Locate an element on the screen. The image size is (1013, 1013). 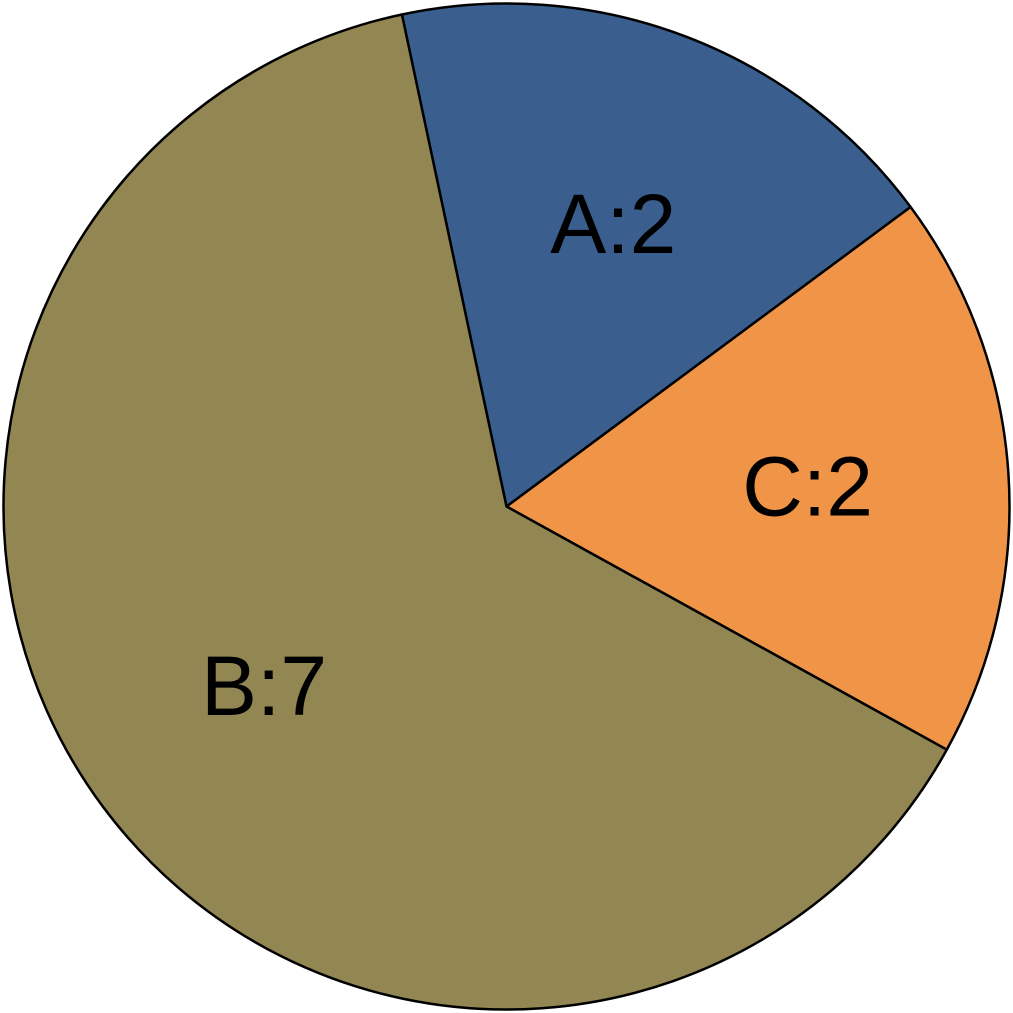
pie-label-b: B:7 is located at coordinates (264, 686).